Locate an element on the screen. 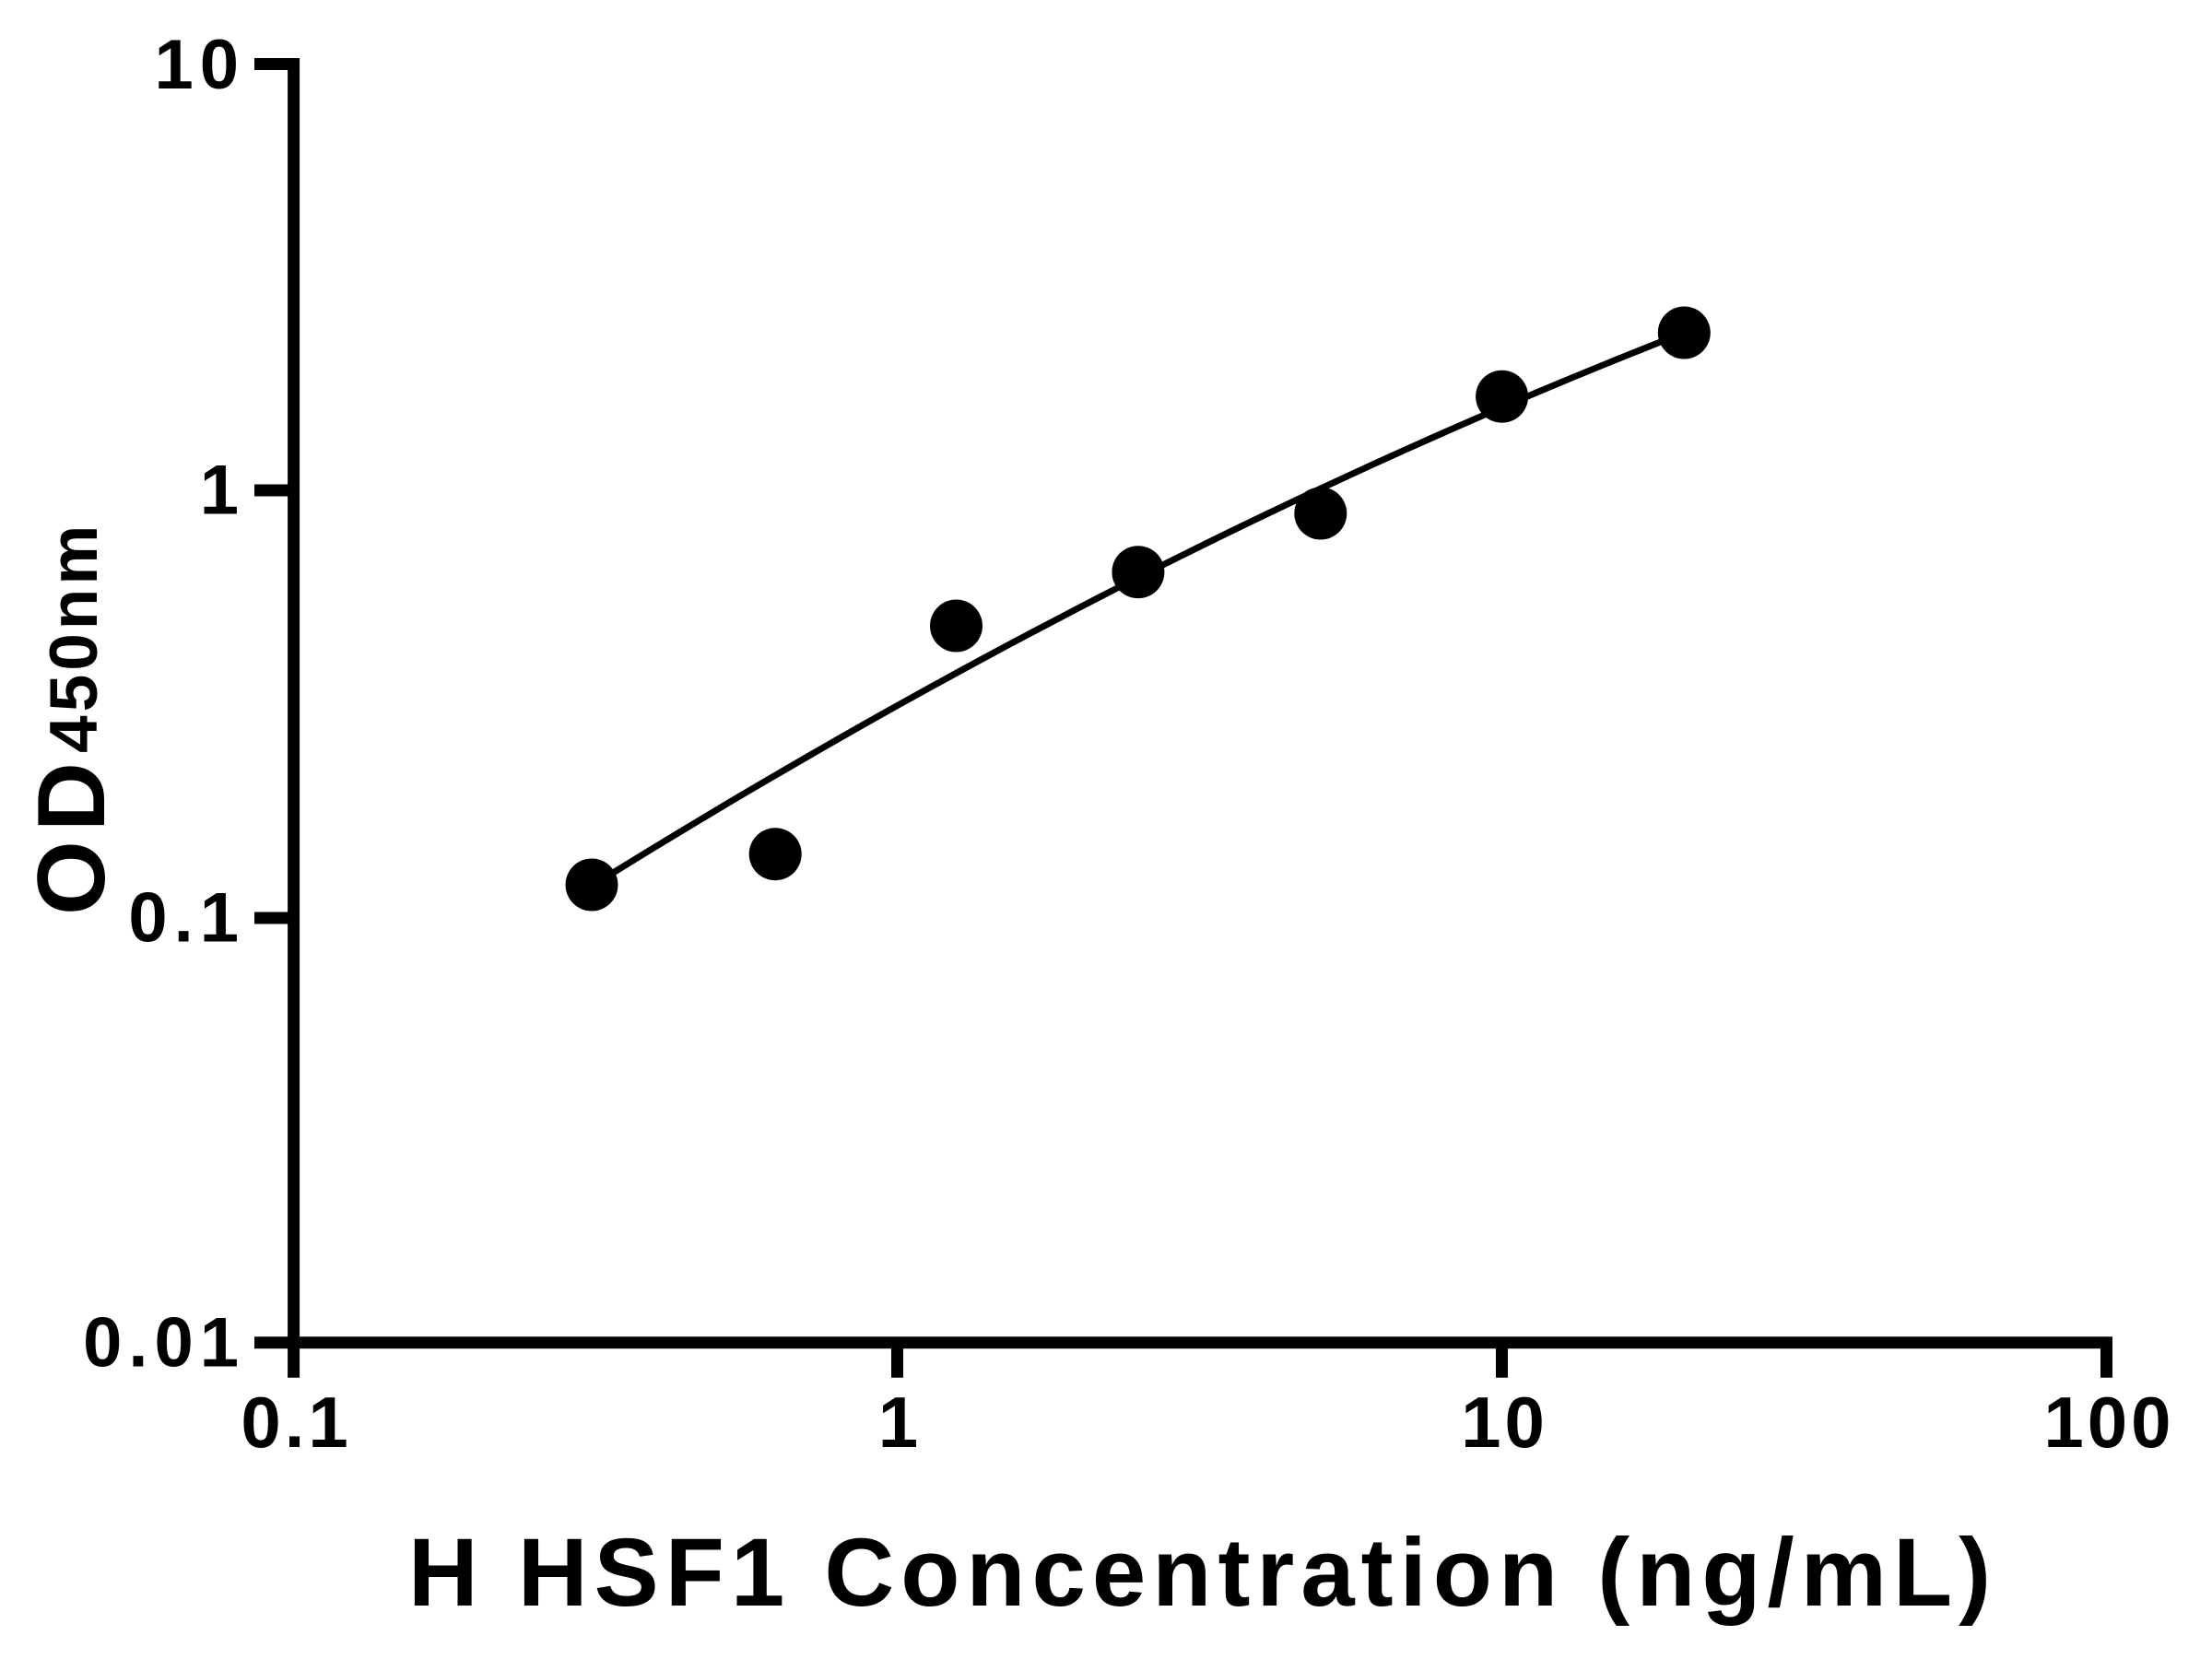 The width and height of the screenshot is (2212, 1659). svg-text: 0.01 is located at coordinates (164, 1342).